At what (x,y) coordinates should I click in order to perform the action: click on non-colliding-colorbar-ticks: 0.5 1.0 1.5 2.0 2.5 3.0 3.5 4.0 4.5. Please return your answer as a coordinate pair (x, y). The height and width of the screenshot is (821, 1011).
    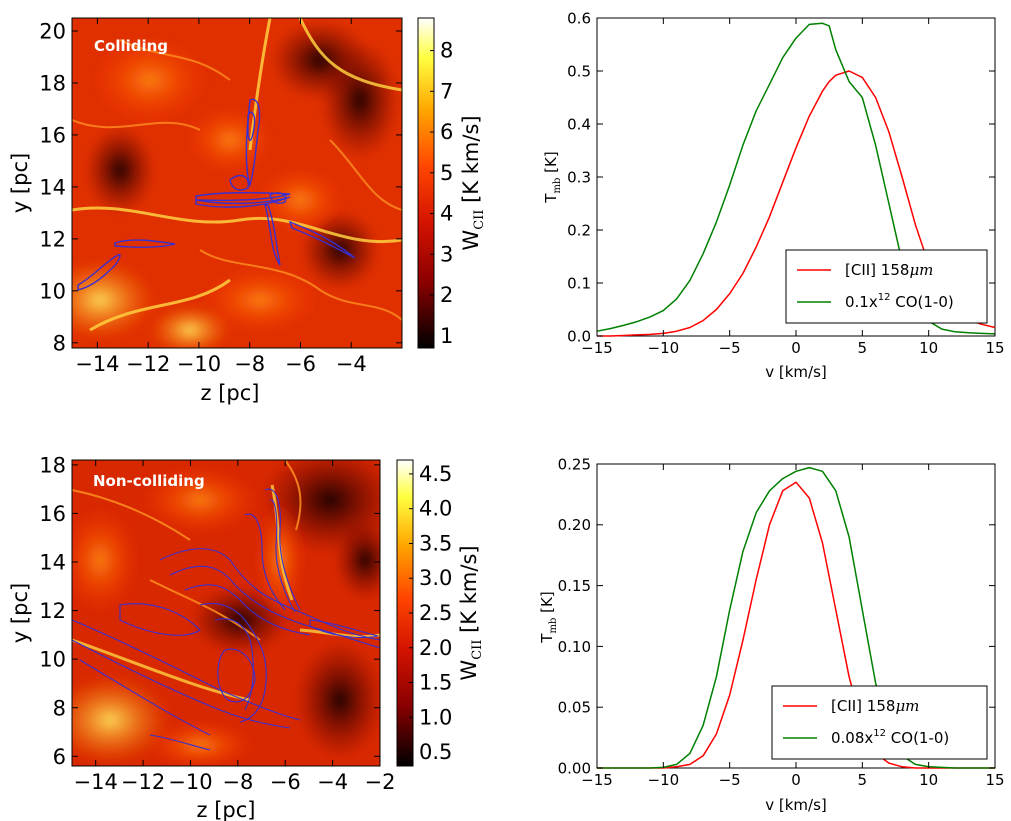
    Looking at the image, I should click on (430, 613).